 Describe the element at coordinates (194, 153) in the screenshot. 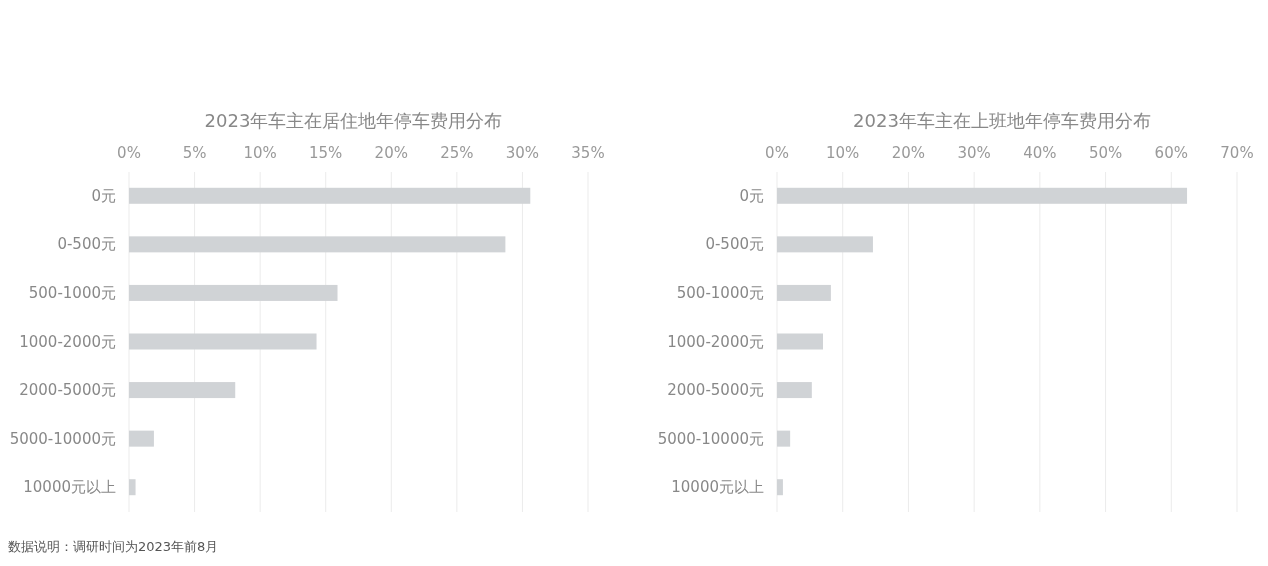

I see `x-tick-label: 5%` at that location.